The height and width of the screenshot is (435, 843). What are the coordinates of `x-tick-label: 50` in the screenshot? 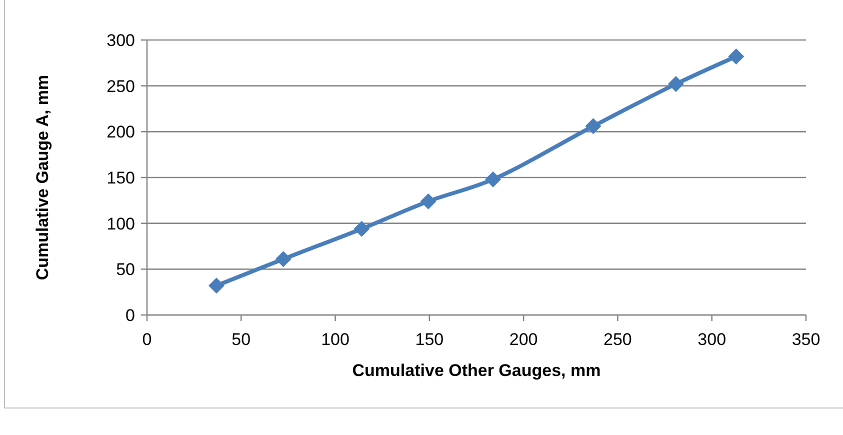 It's located at (241, 339).